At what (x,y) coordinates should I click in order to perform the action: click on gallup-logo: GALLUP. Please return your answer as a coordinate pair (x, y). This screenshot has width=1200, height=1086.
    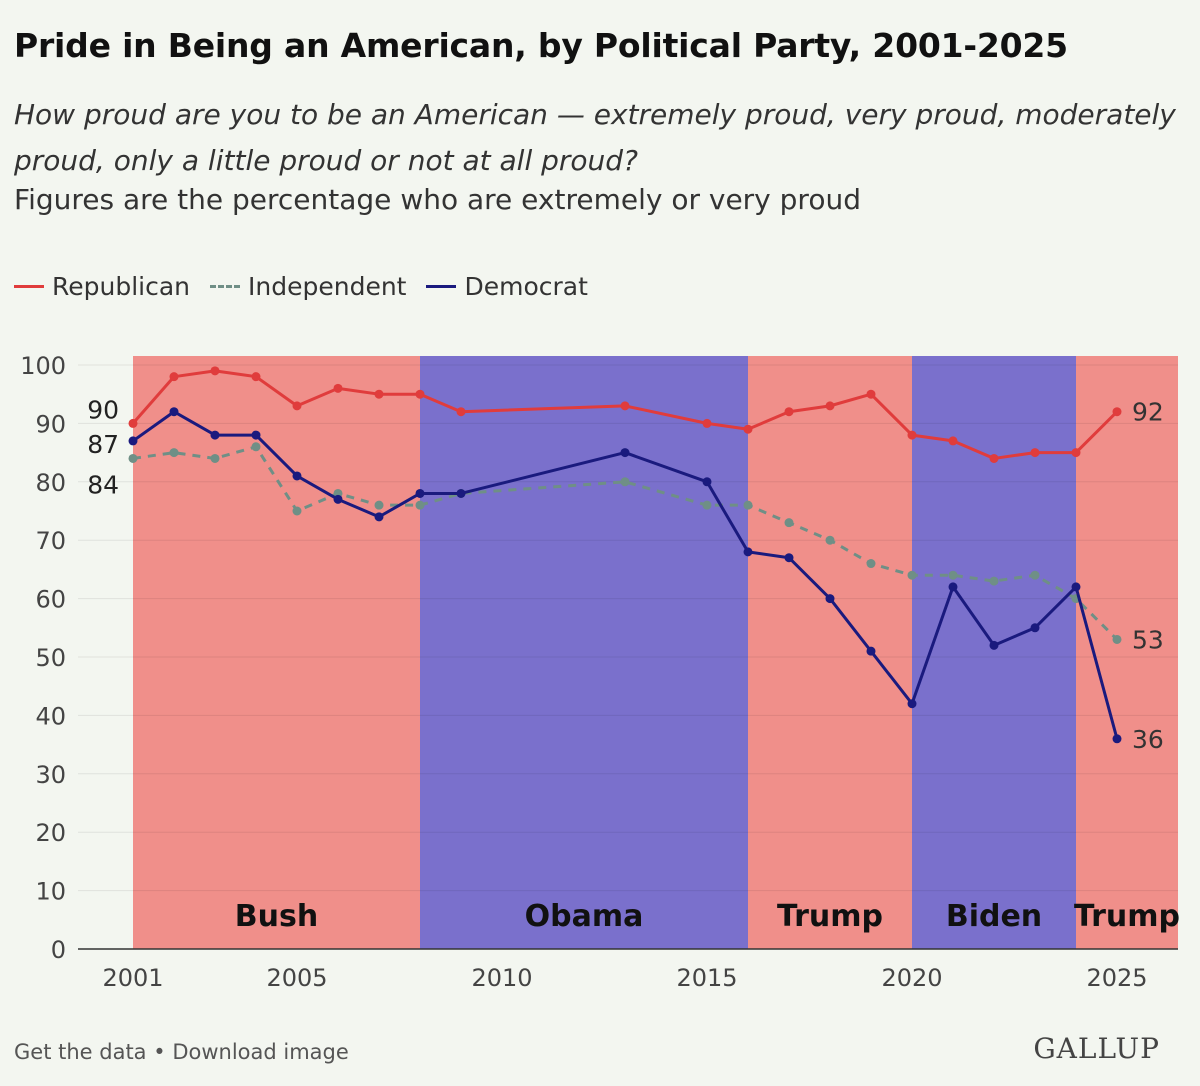
    Looking at the image, I should click on (1096, 1048).